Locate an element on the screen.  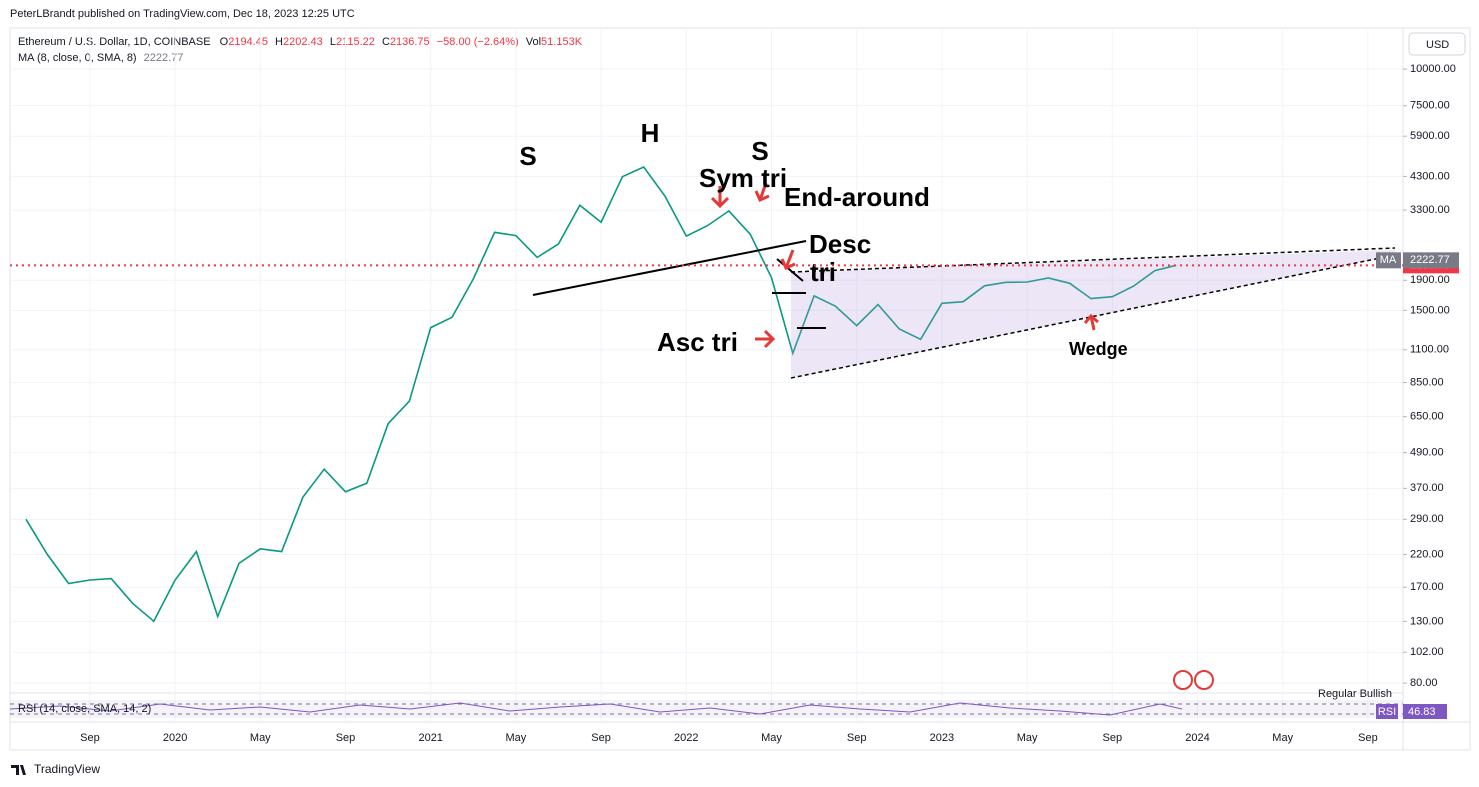
open: 2194.45 is located at coordinates (248, 42).